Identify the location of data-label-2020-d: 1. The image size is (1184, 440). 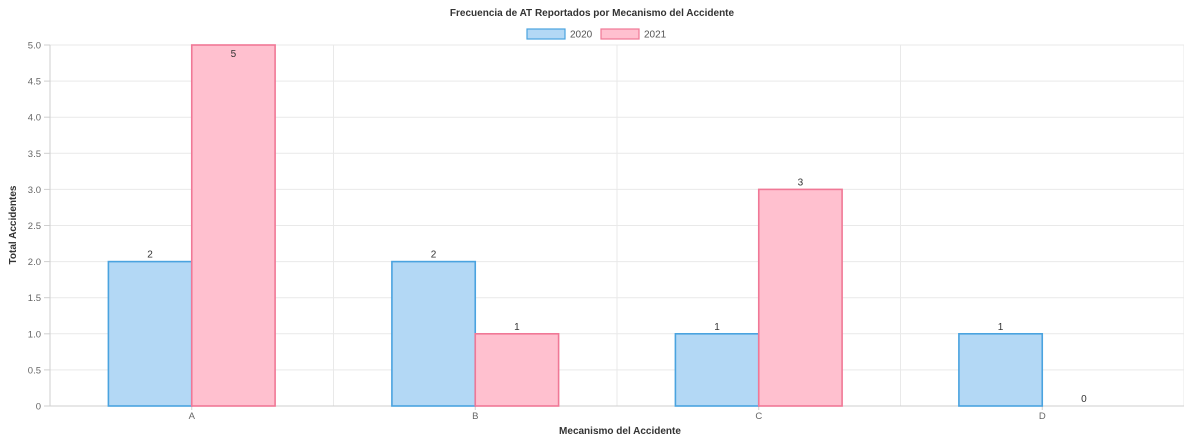
(1001, 327).